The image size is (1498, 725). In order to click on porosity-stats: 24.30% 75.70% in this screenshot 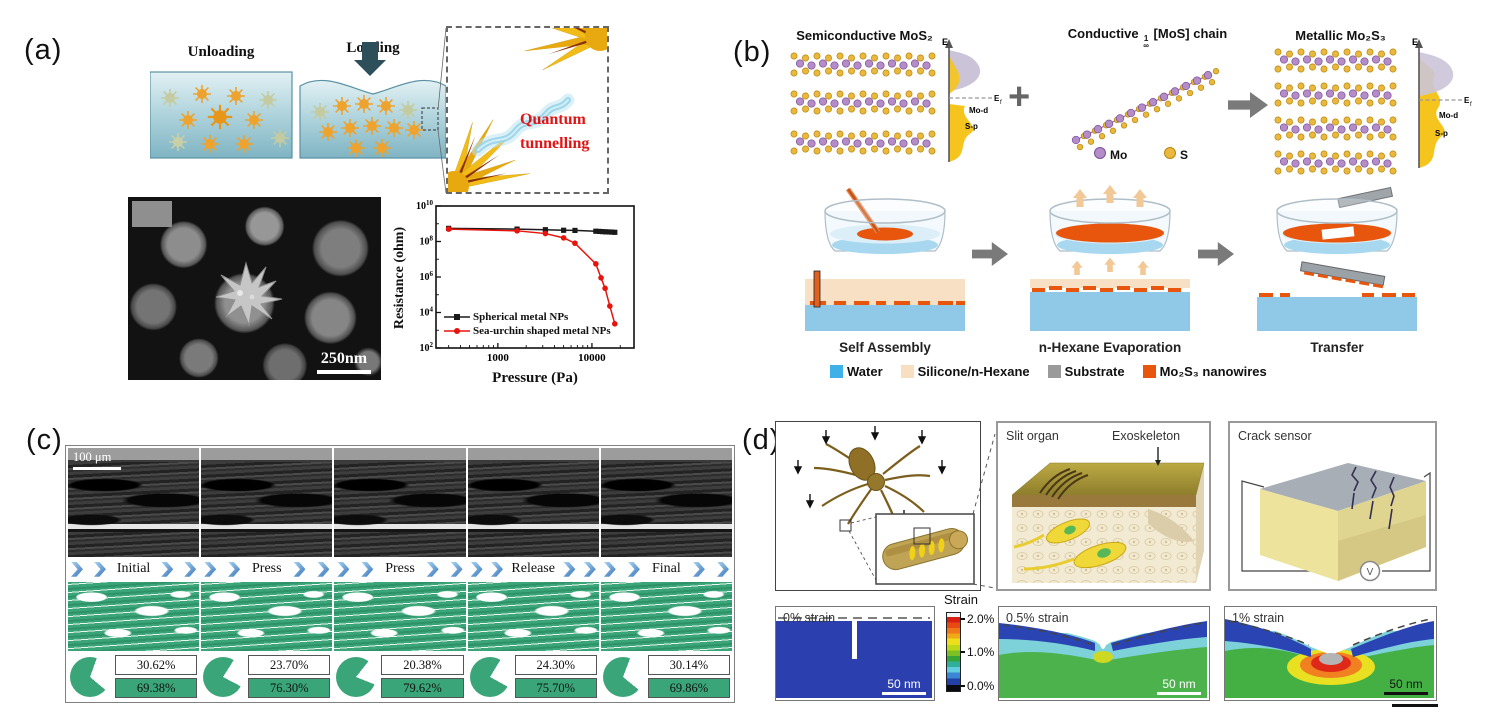, I will do `click(533, 676)`.